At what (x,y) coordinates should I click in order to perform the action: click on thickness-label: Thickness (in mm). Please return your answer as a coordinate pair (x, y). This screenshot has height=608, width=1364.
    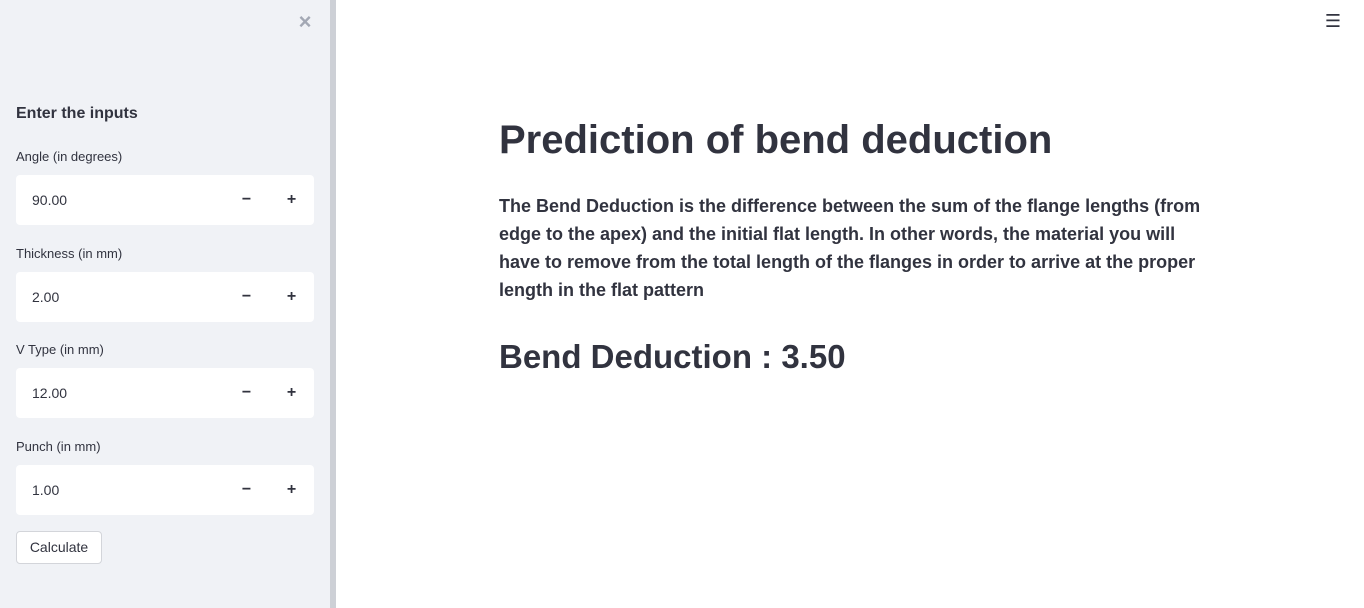
    Looking at the image, I should click on (69, 253).